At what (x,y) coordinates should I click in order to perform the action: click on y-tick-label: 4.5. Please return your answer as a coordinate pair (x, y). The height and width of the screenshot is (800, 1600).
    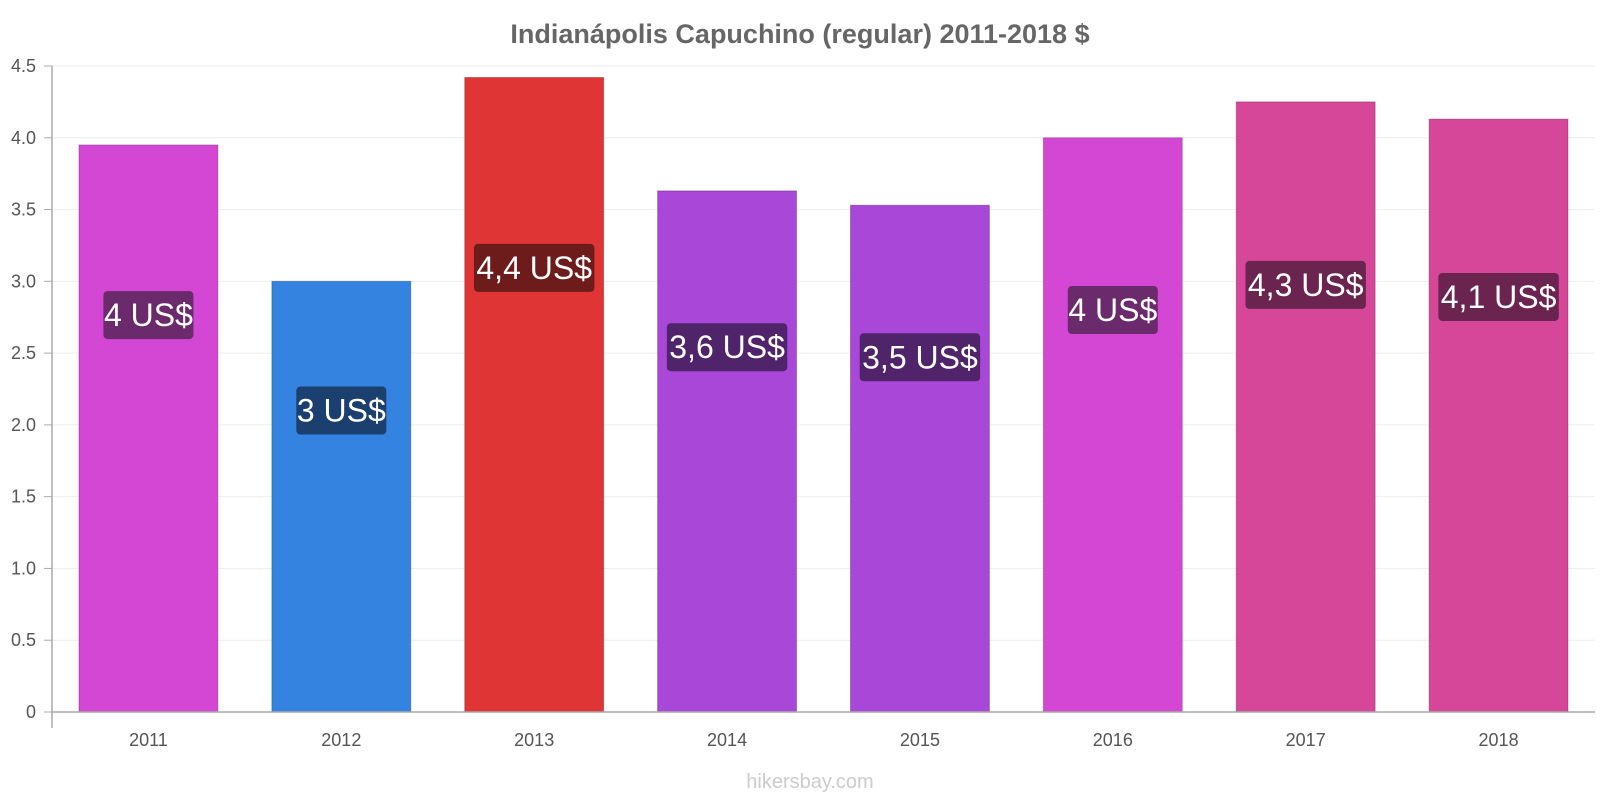
    Looking at the image, I should click on (23, 66).